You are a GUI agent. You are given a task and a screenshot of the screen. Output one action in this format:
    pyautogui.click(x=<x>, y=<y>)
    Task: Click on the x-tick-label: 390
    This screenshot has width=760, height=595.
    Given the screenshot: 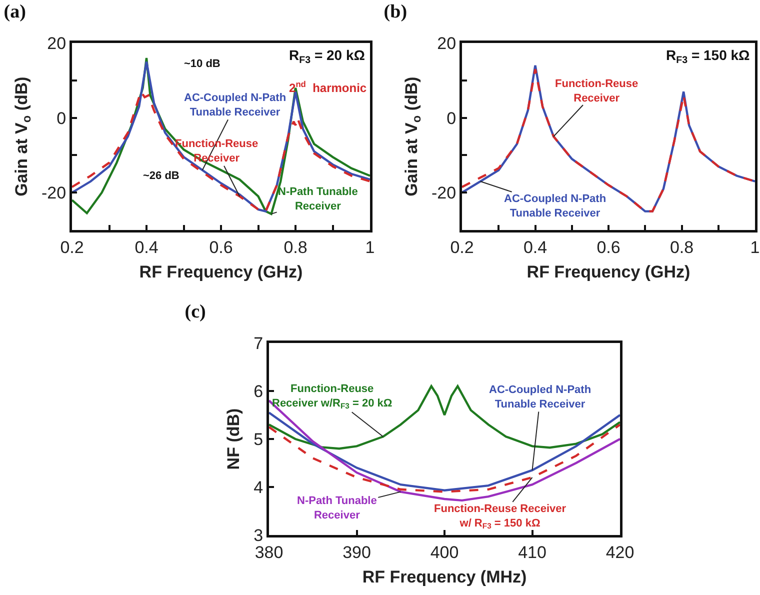 What is the action you would take?
    pyautogui.click(x=356, y=552)
    